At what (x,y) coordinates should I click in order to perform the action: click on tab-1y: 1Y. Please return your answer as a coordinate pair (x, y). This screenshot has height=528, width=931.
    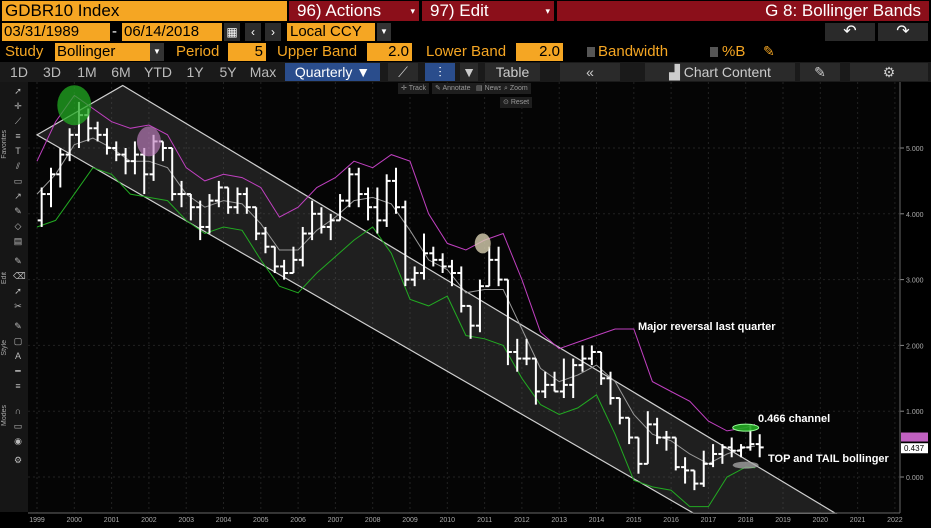
    Looking at the image, I should click on (195, 72).